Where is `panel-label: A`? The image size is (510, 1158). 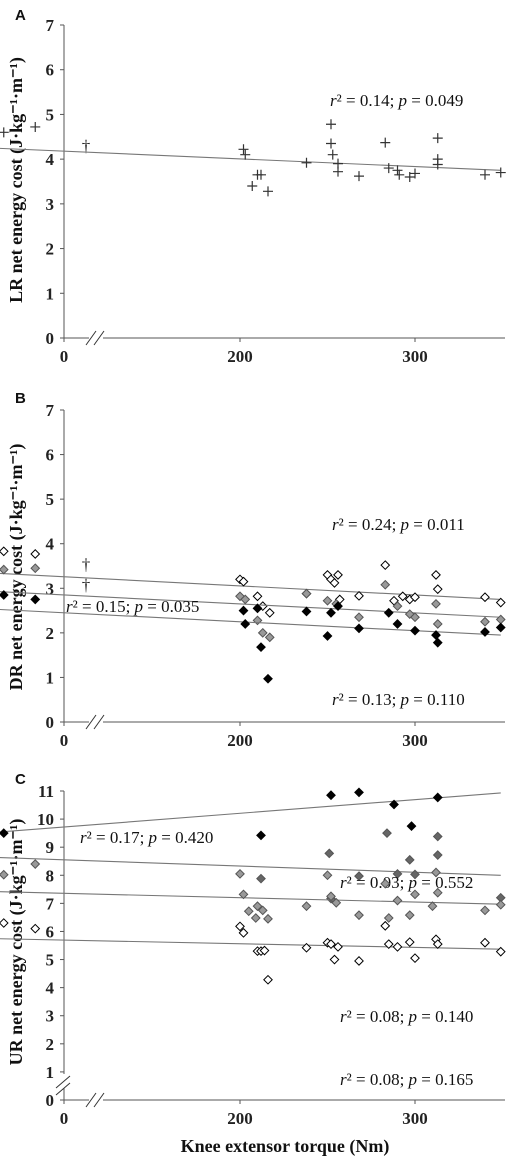
panel-label: A is located at coordinates (20, 15).